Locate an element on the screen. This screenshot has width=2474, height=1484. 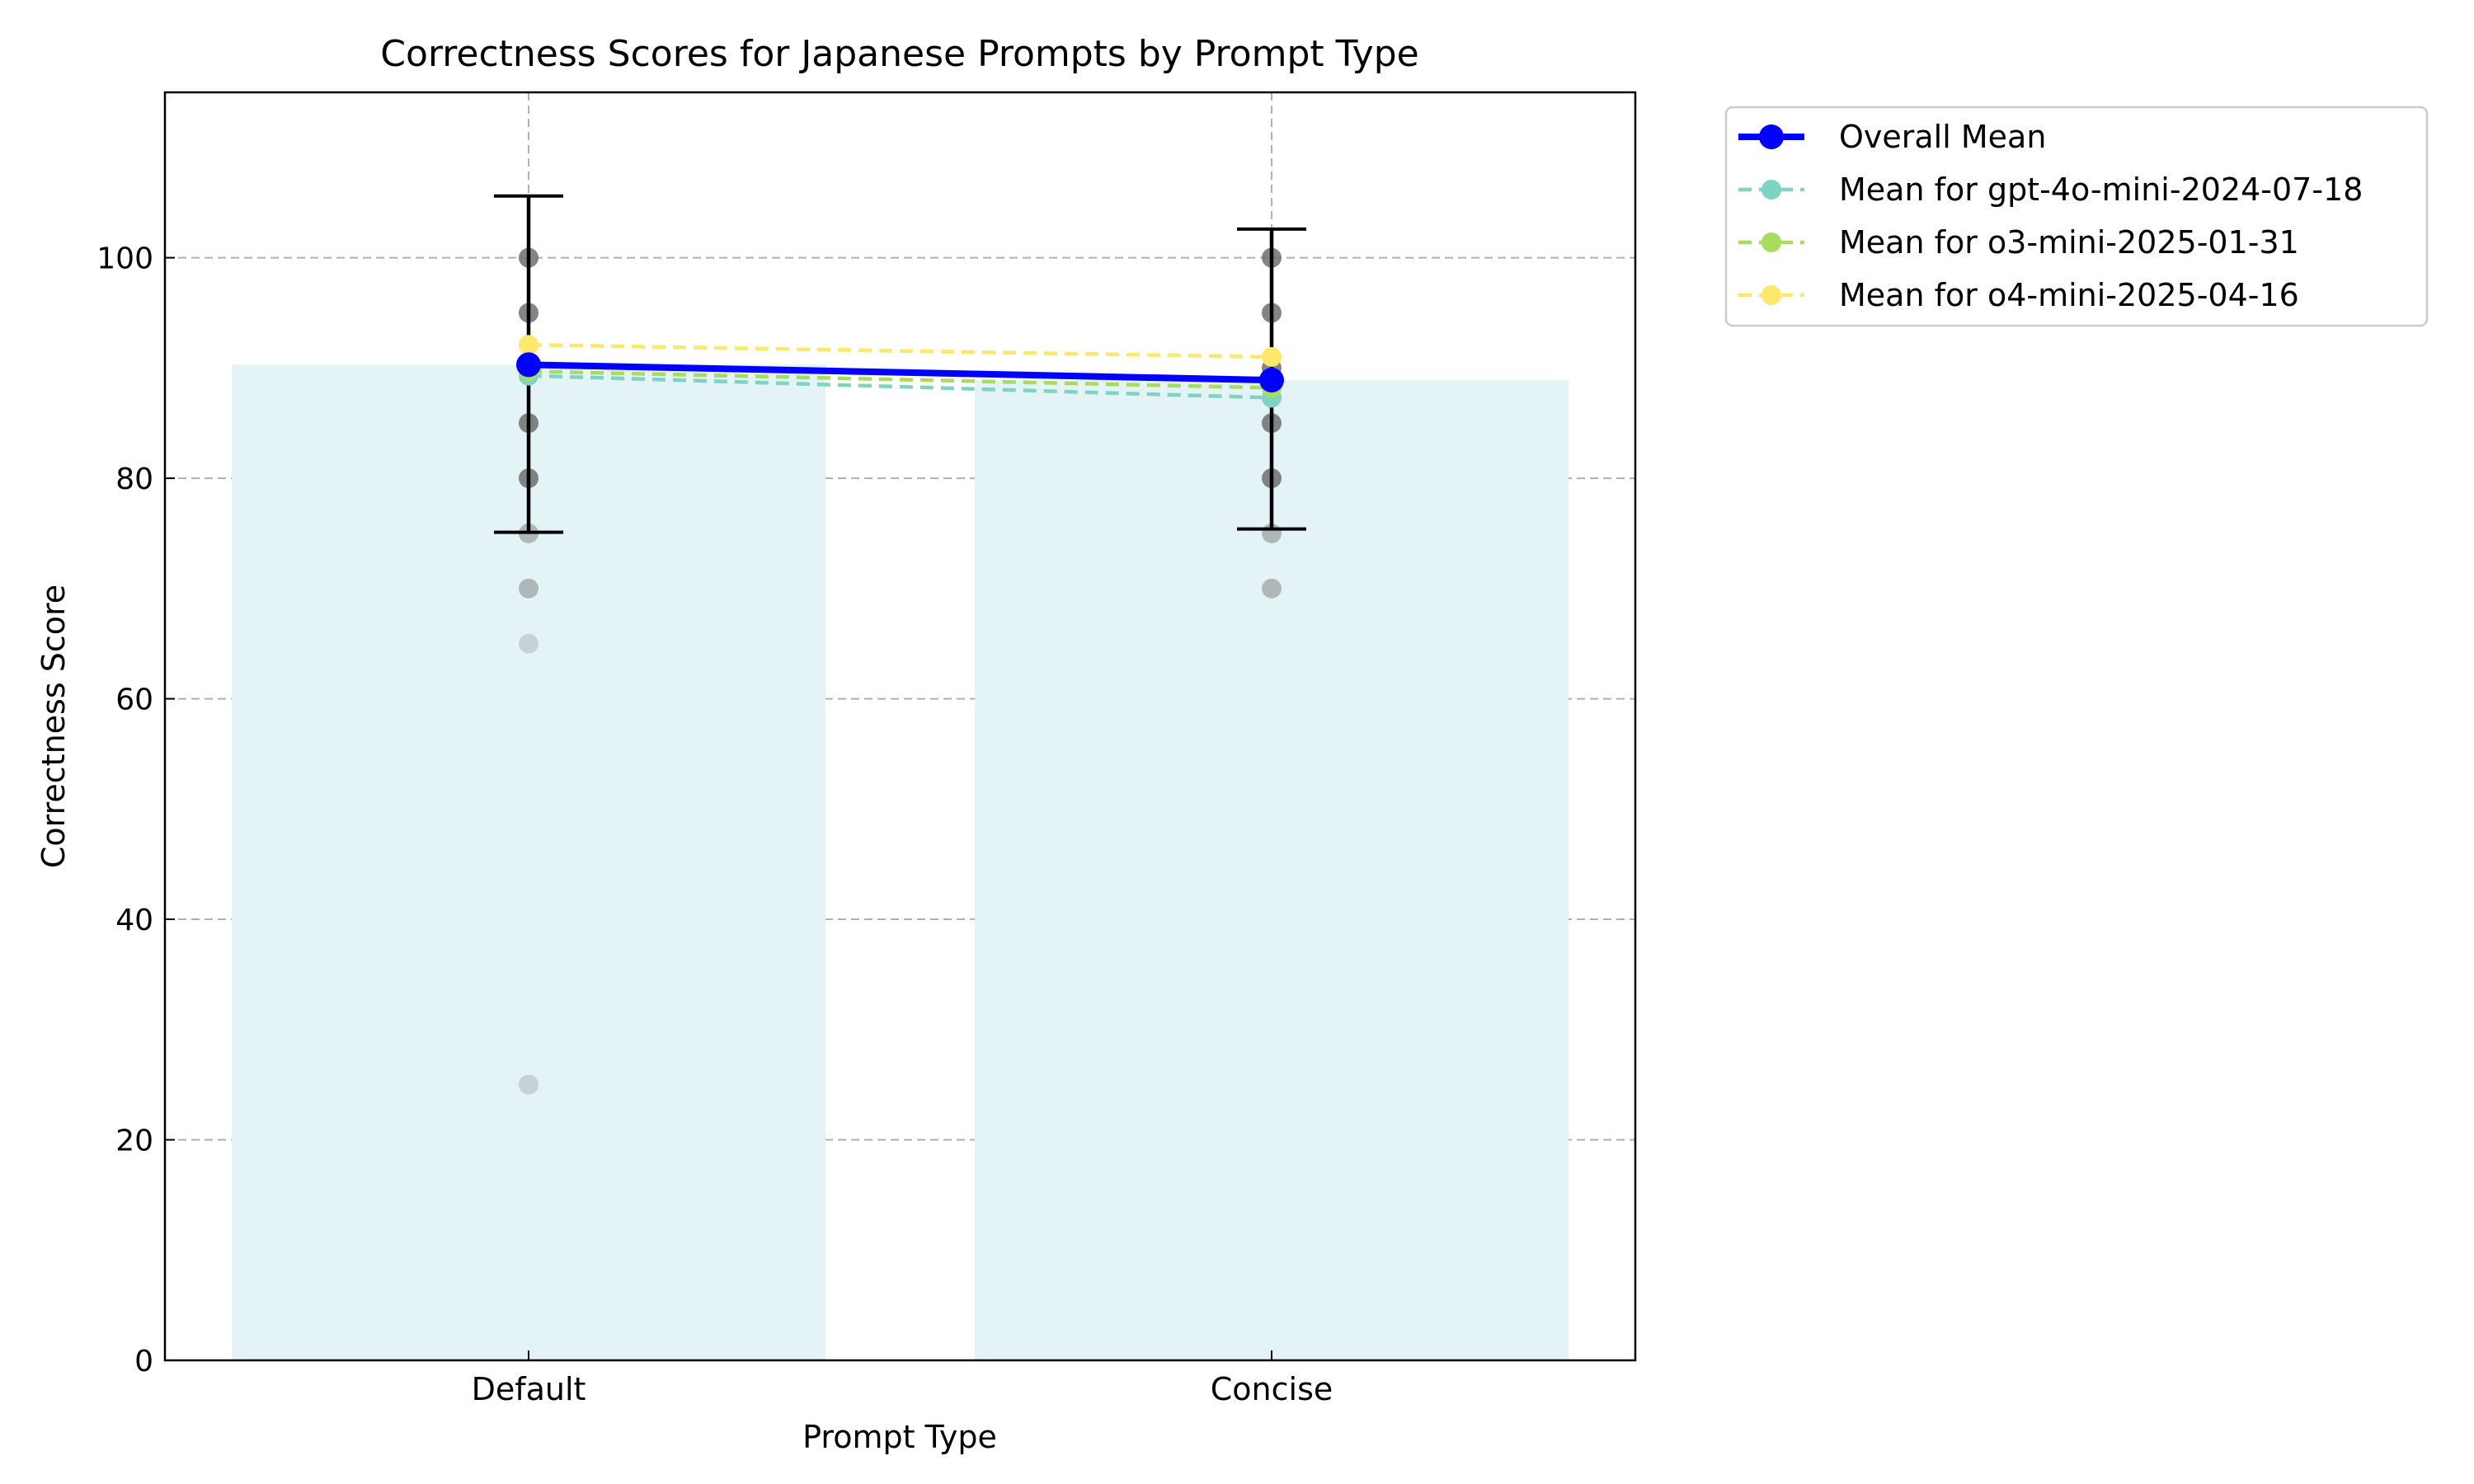
y-tick-label: 40 is located at coordinates (134, 920).